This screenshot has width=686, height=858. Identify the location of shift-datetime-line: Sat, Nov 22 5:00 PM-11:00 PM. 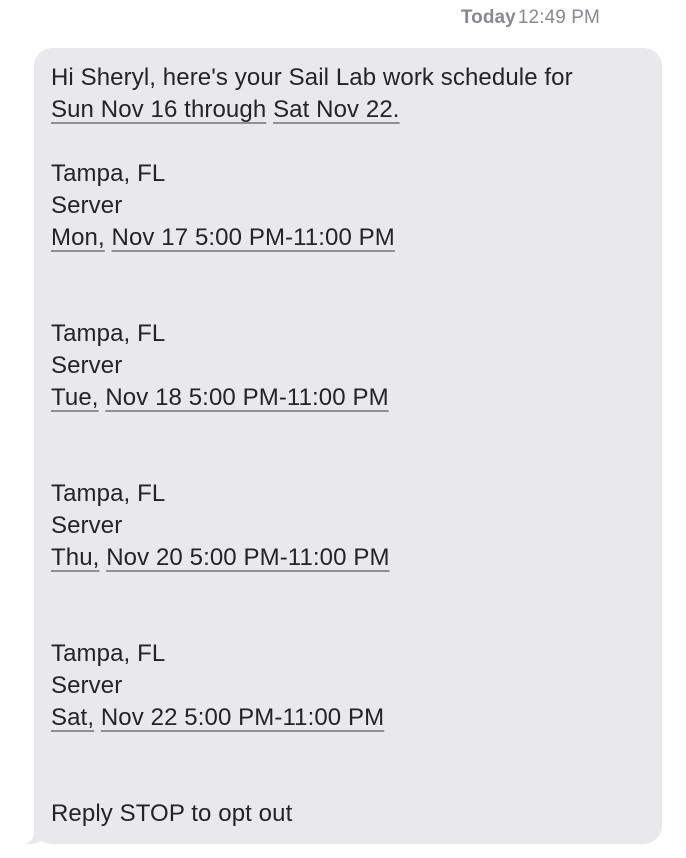
(348, 718).